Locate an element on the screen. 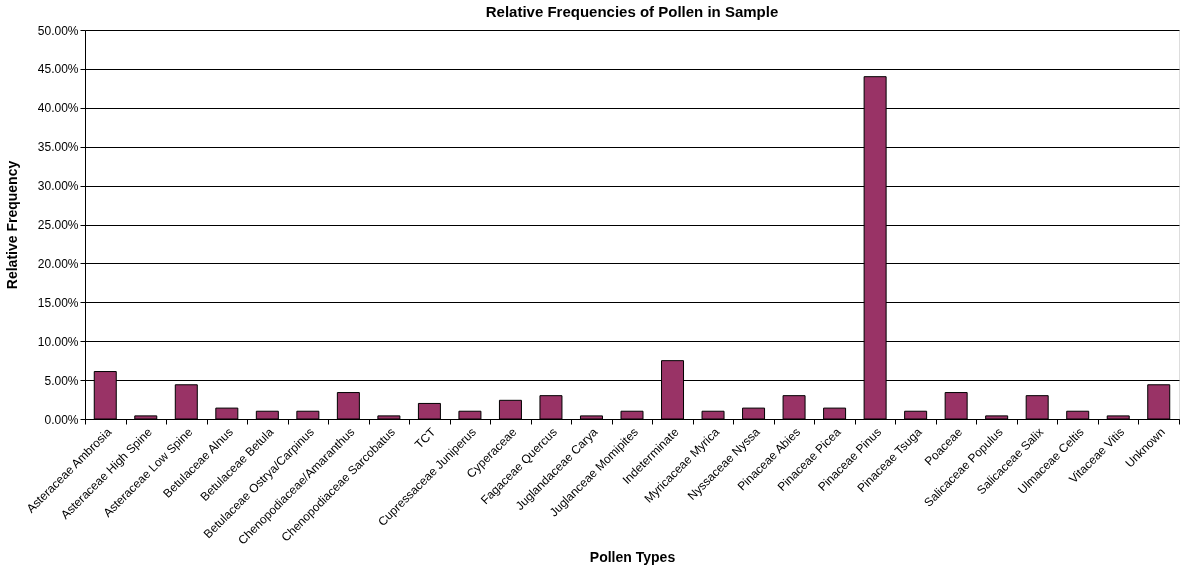 This screenshot has height=576, width=1191. y-tick-label: 20.00% is located at coordinates (58, 263).